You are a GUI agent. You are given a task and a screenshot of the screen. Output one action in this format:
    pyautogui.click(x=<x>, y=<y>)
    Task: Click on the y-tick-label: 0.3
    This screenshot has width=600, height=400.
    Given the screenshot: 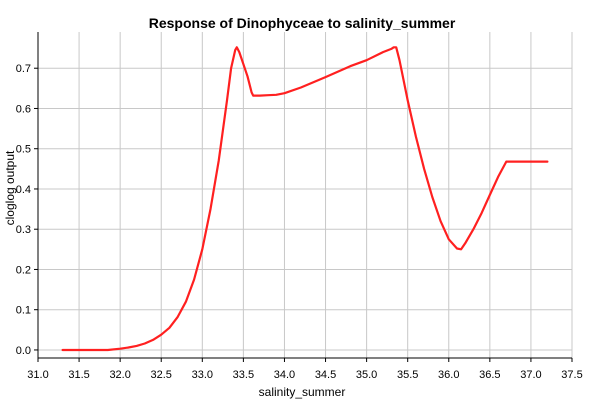 What is the action you would take?
    pyautogui.click(x=23, y=230)
    